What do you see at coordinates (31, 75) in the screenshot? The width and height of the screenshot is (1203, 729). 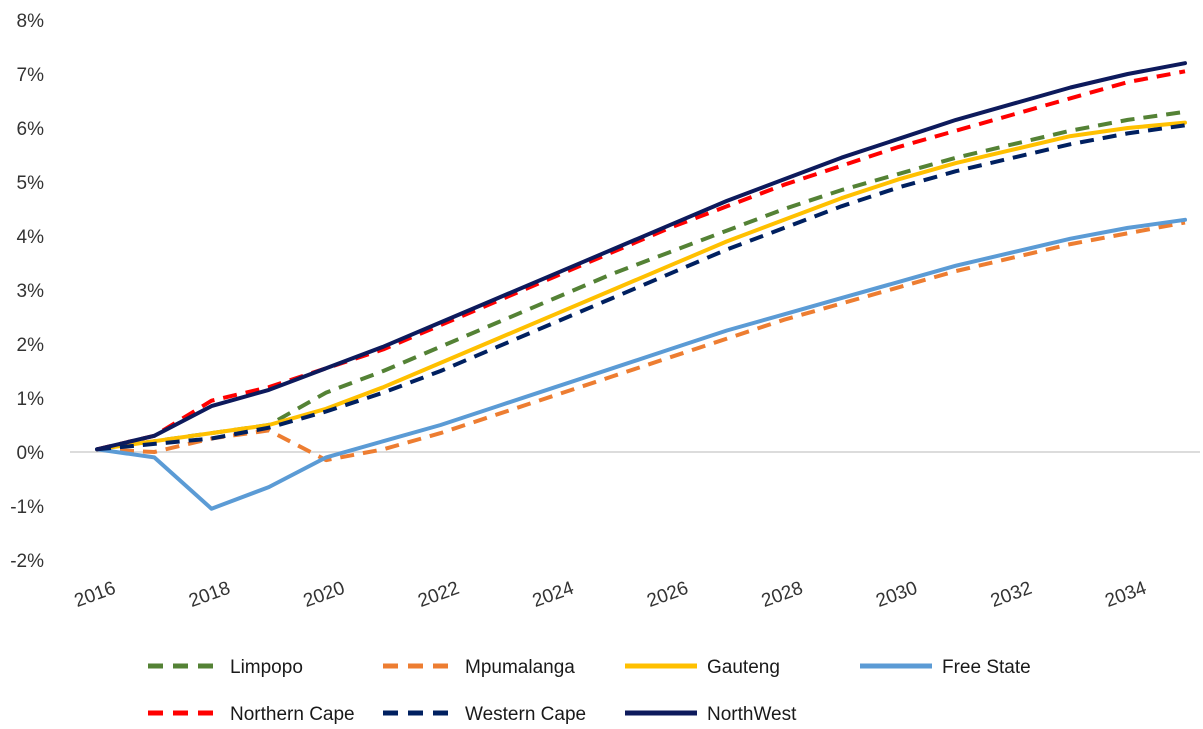 I see `y-tick-label-7: 7%` at bounding box center [31, 75].